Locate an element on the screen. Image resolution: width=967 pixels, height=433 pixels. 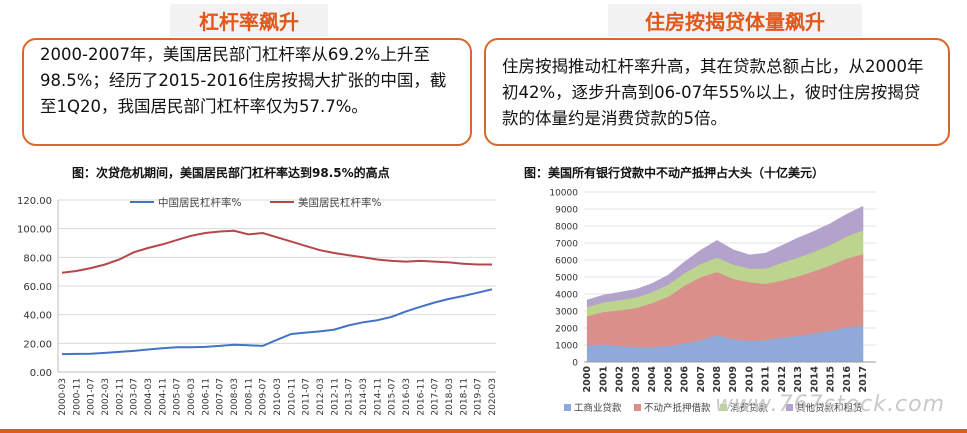
y-tick-label: 40.00 is located at coordinates (37, 316).